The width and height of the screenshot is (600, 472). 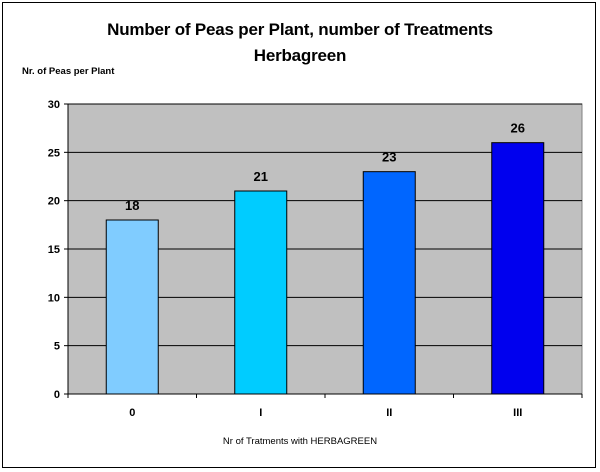 What do you see at coordinates (389, 413) in the screenshot?
I see `x-tick-label: II` at bounding box center [389, 413].